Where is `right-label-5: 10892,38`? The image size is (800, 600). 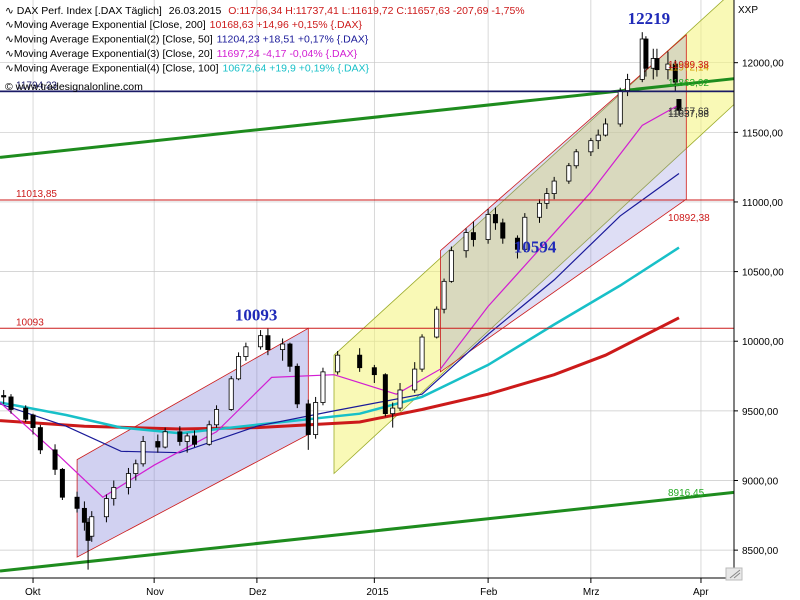 right-label-5: 10892,38 is located at coordinates (689, 218).